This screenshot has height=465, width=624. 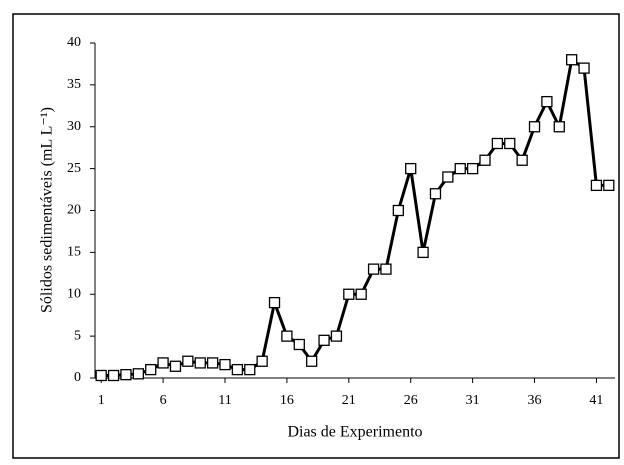 What do you see at coordinates (74, 293) in the screenshot?
I see `y-tick-label: 10` at bounding box center [74, 293].